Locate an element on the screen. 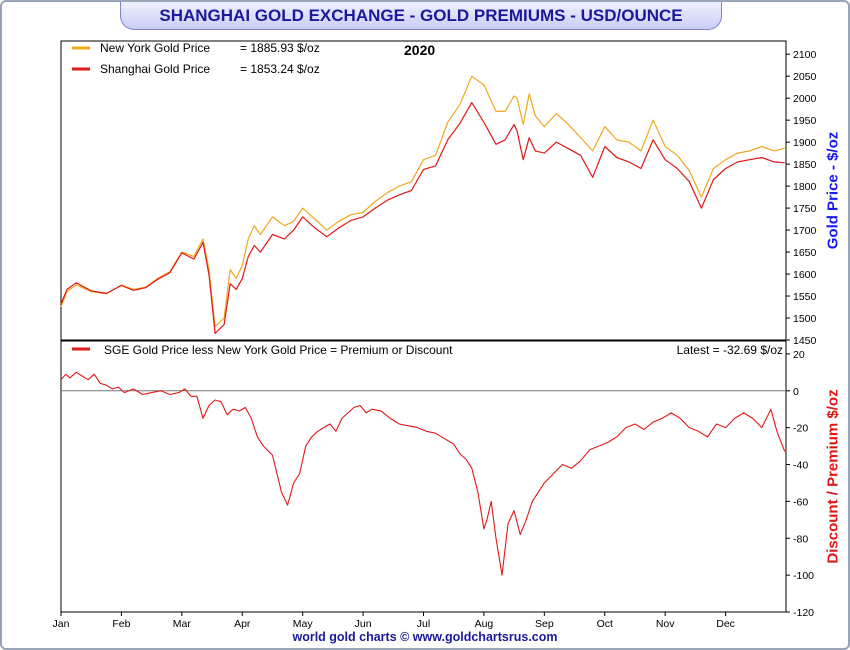  price-ytick-label: 2000 is located at coordinates (805, 99).